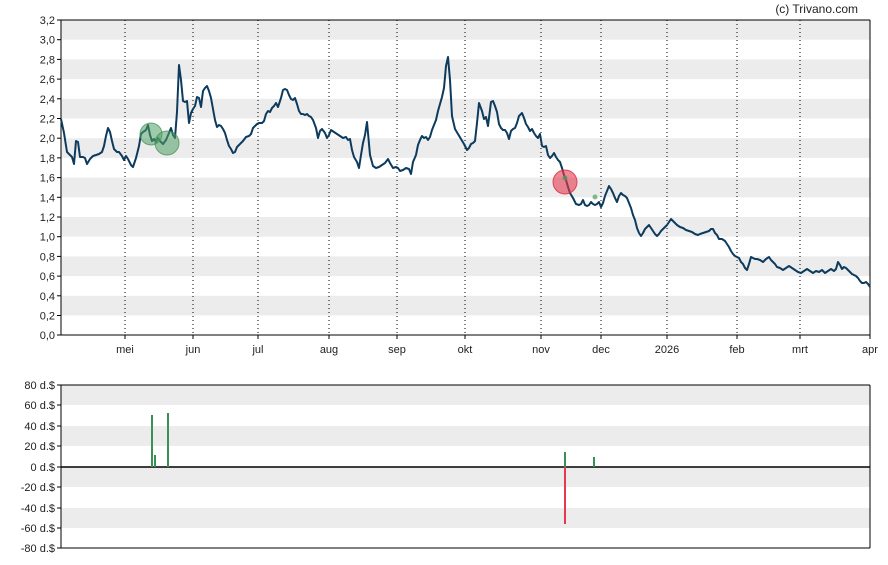  What do you see at coordinates (59, 466) in the screenshot?
I see `insider-y-ticks` at bounding box center [59, 466].